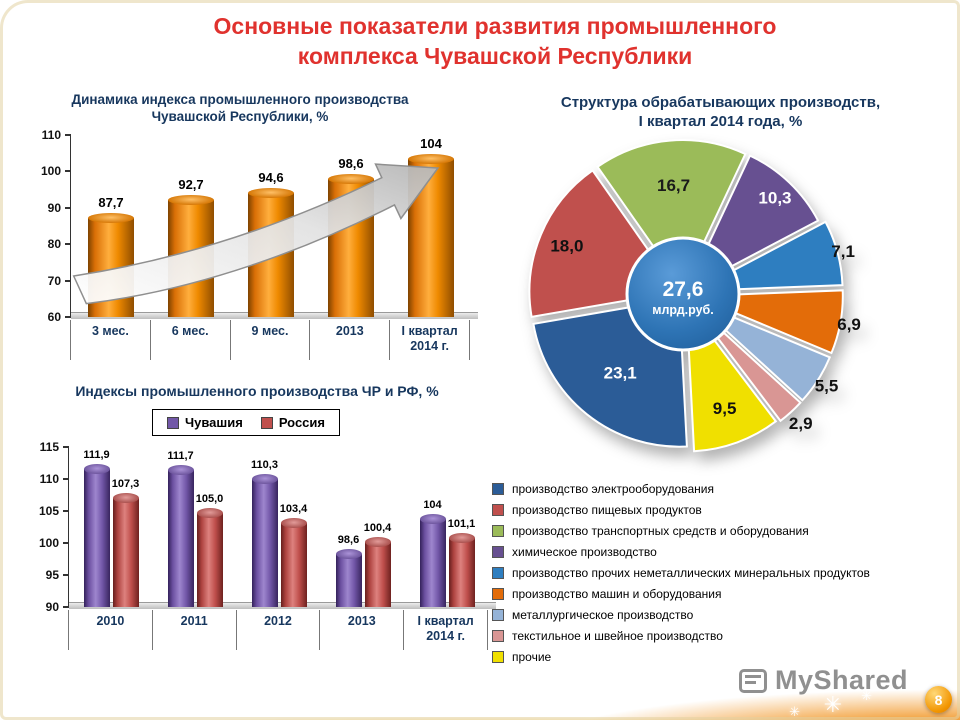 The image size is (960, 720). I want to click on bar-value-label: 104, so click(431, 143).